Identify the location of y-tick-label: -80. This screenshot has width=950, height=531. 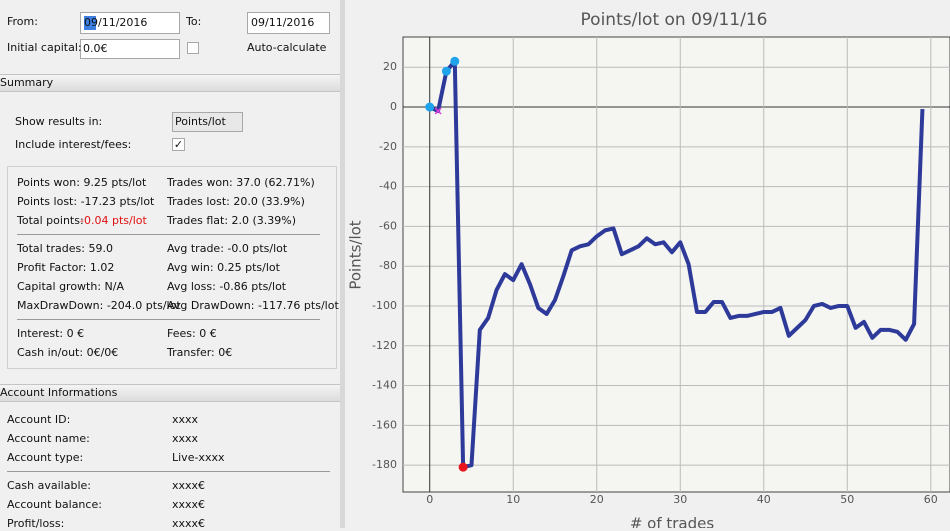
(388, 265).